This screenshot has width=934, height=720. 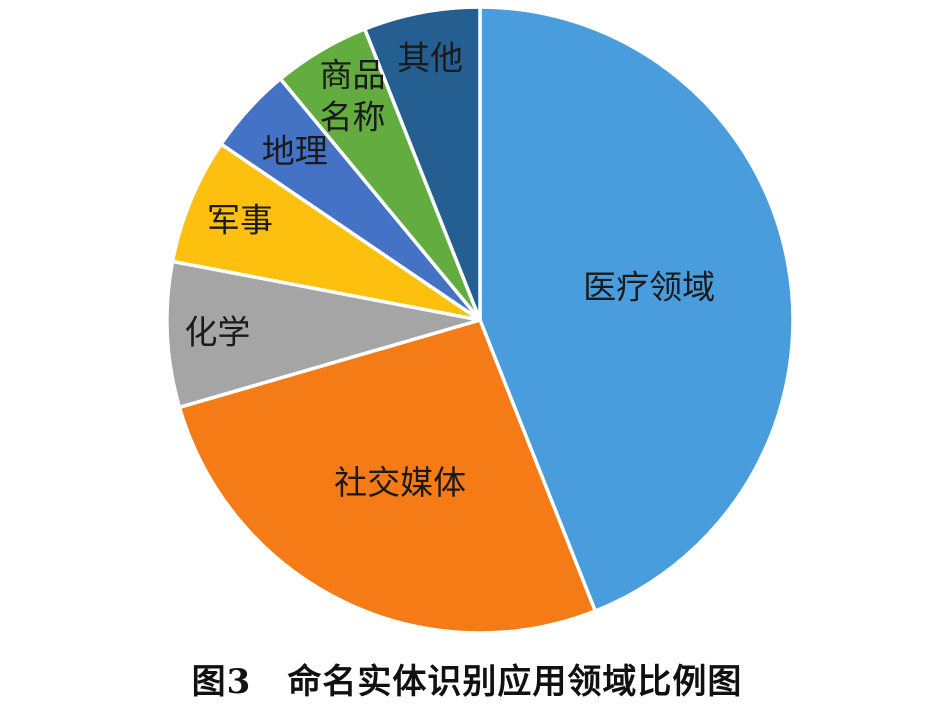 I want to click on slice-label-6: 其他, so click(x=430, y=58).